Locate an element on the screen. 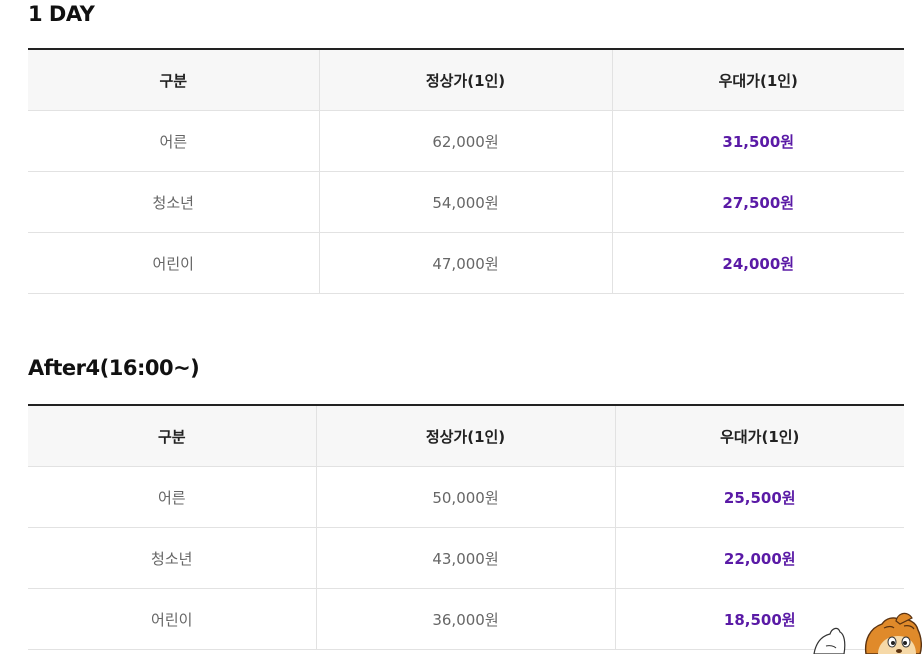 Image resolution: width=922 pixels, height=654 pixels. table-row: 어른 62,000원 31,500원 is located at coordinates (466, 141).